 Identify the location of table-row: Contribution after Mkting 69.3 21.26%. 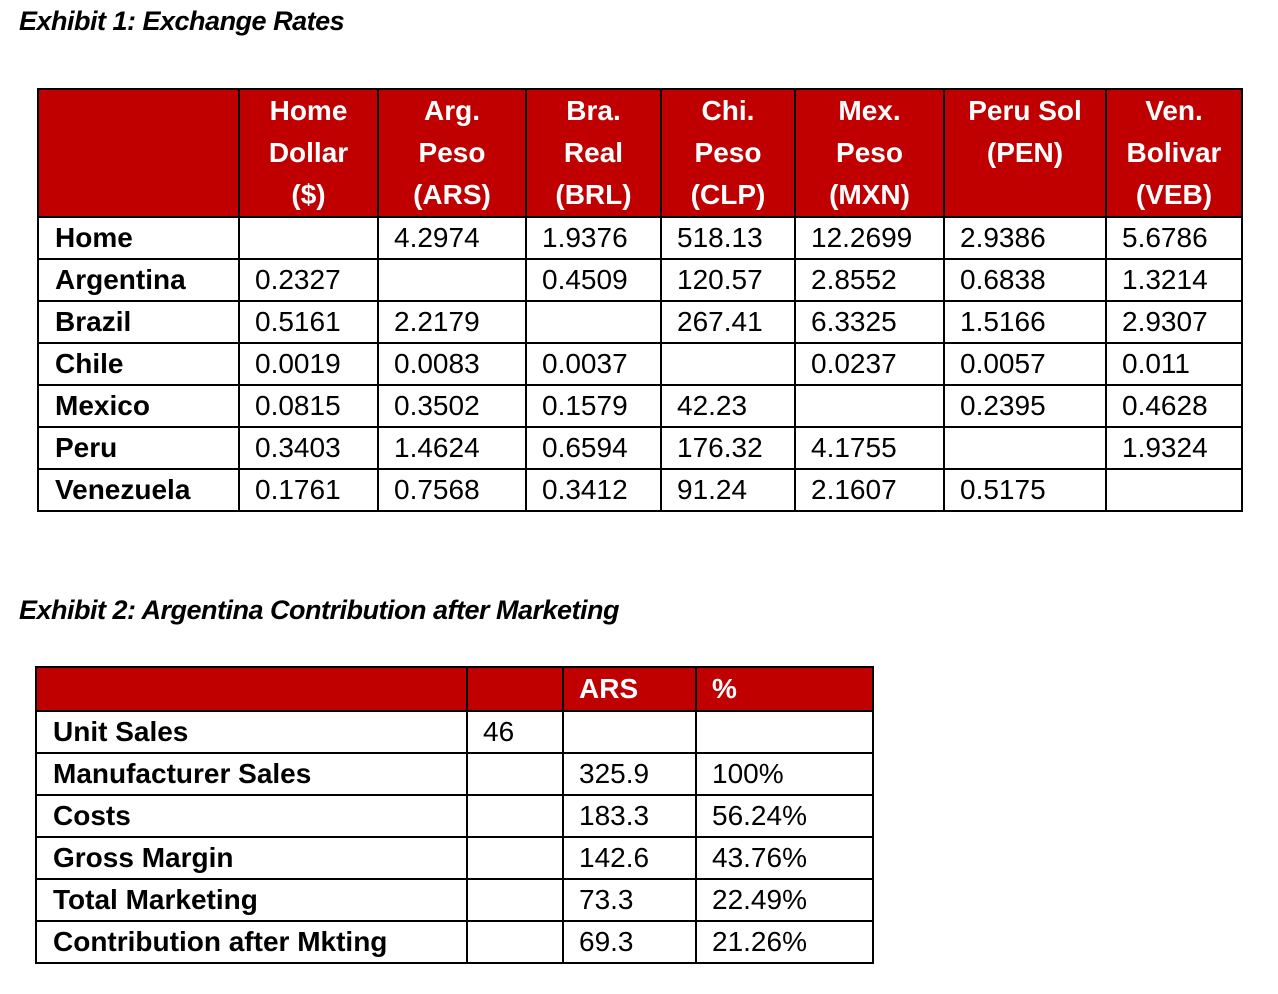
(454, 942).